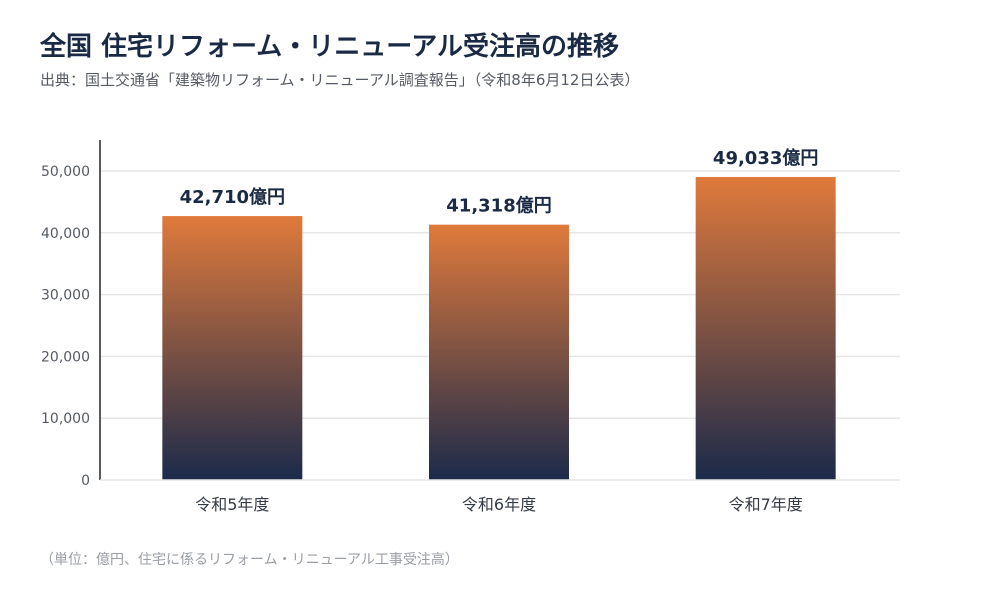 The height and width of the screenshot is (600, 1000). I want to click on y-tick-label: 40,000, so click(65, 234).